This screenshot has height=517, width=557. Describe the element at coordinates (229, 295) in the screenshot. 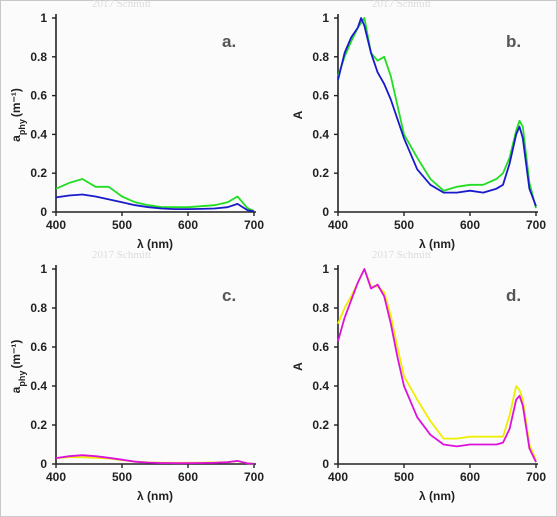

I see `panel-letter: c.` at that location.